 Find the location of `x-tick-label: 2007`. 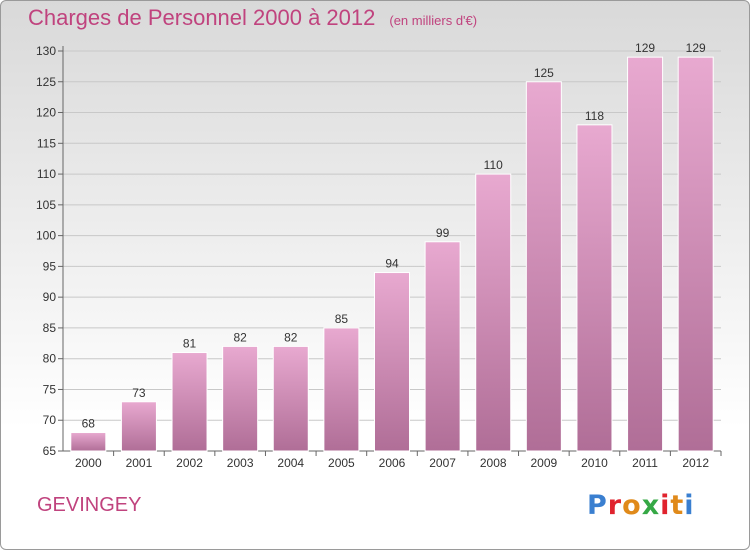

x-tick-label: 2007 is located at coordinates (442, 463).